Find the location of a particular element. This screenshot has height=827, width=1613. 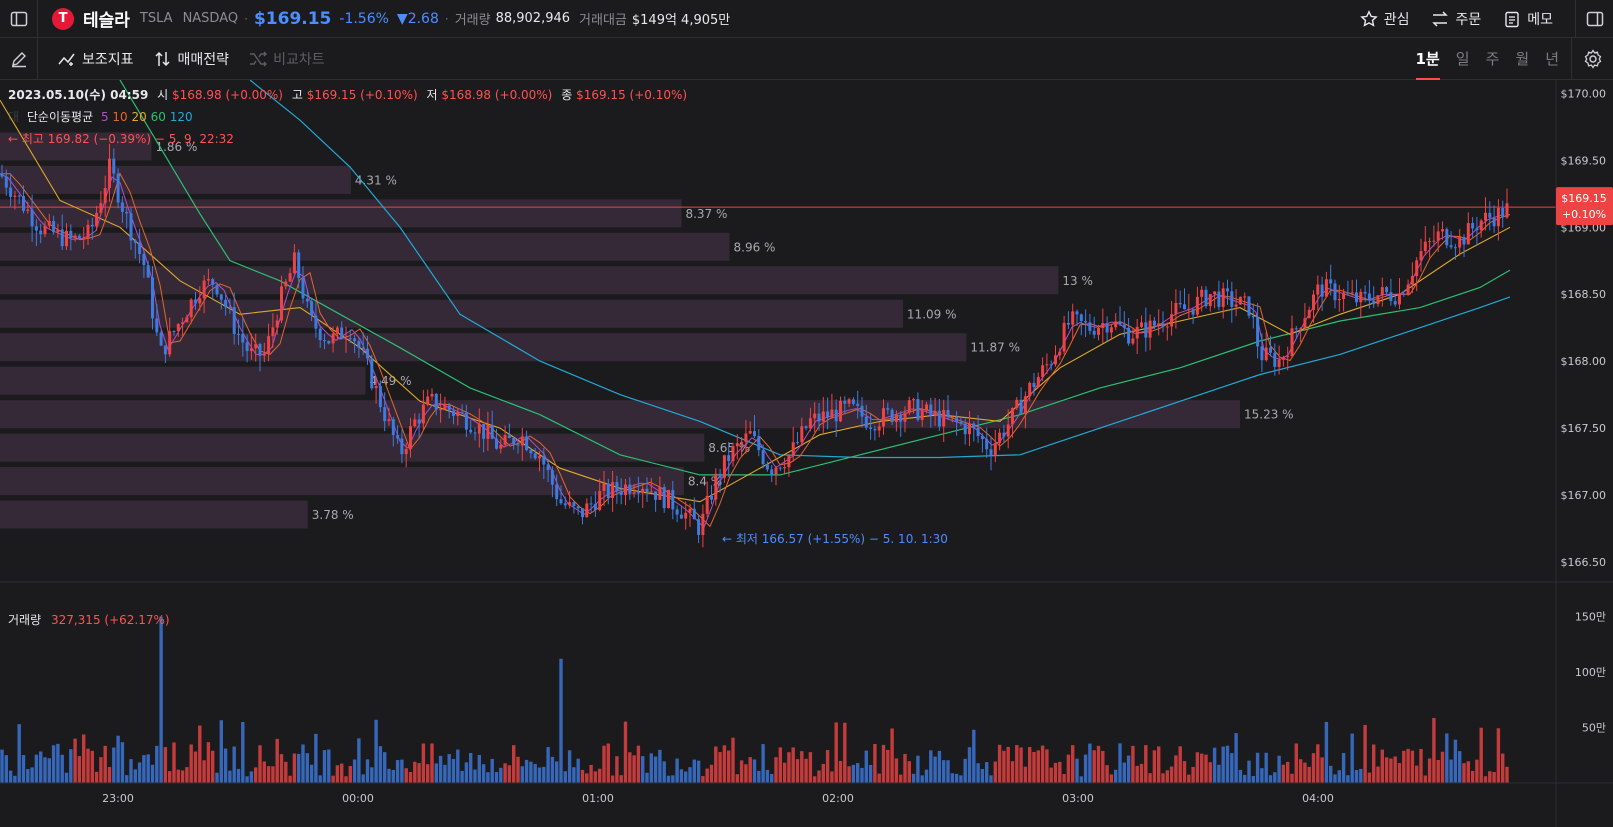

panel-toggle-button is located at coordinates (1594, 19).